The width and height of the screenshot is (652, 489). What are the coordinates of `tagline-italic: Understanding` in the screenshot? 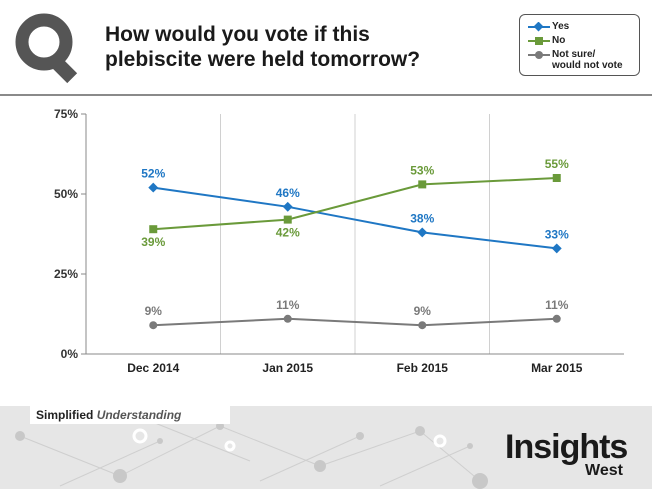 It's located at (139, 415).